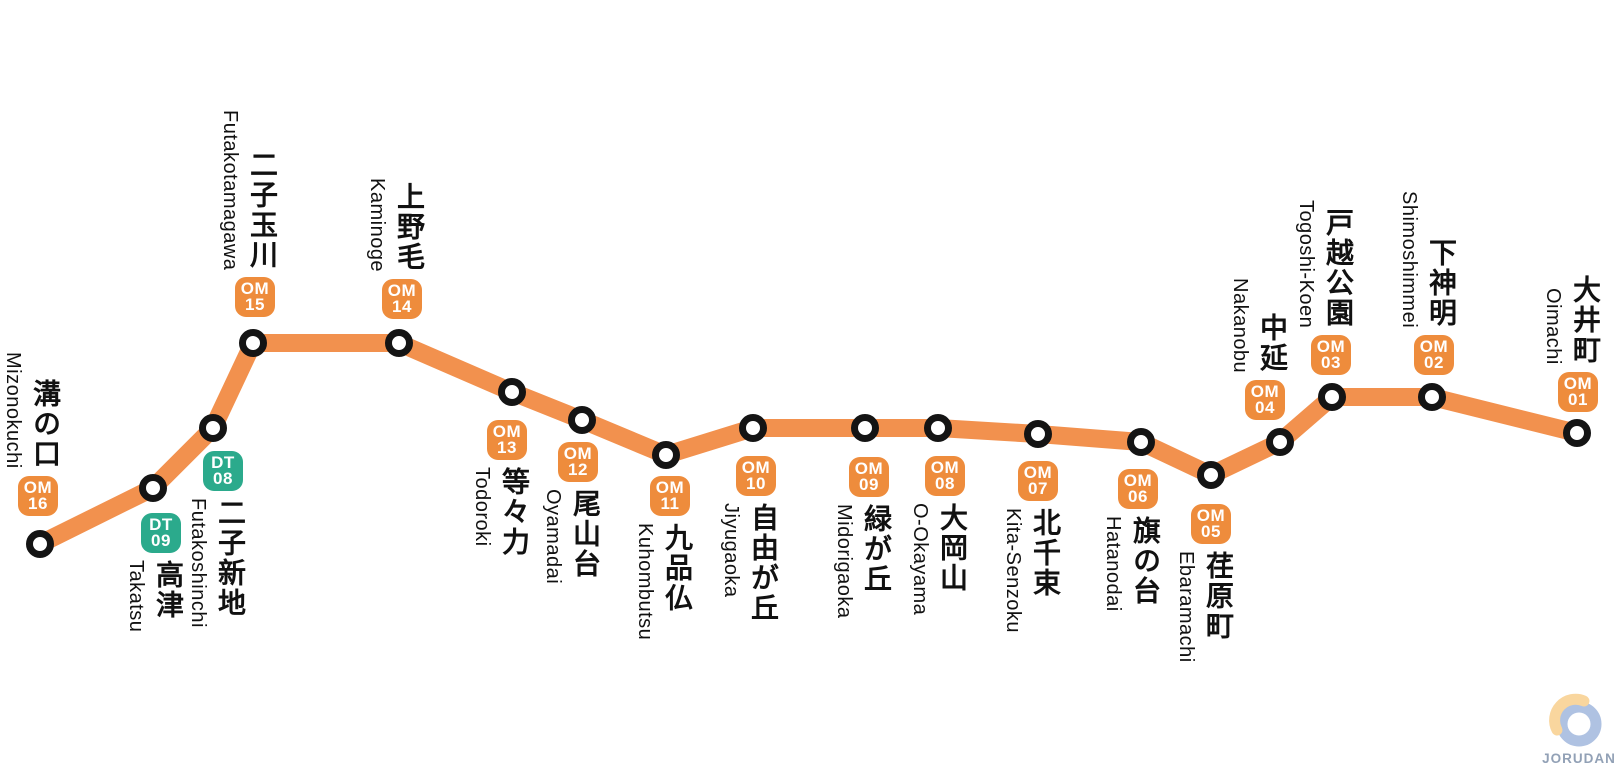 The width and height of the screenshot is (1620, 774). I want to click on station-name-japanese: 大井町, so click(1585, 320).